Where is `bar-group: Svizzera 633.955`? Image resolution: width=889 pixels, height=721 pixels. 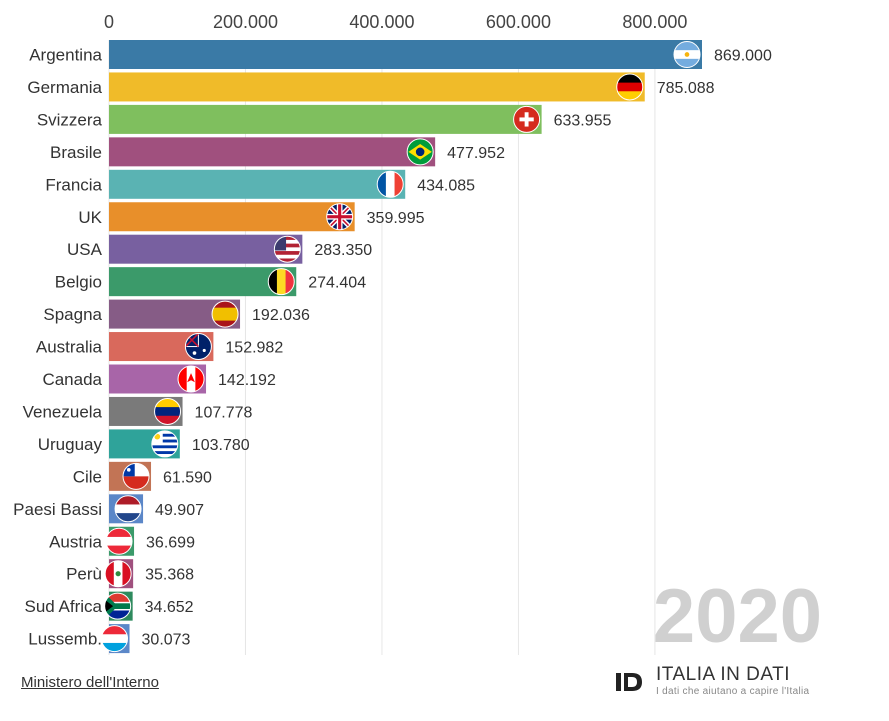
bar-group: Svizzera 633.955 is located at coordinates (324, 119).